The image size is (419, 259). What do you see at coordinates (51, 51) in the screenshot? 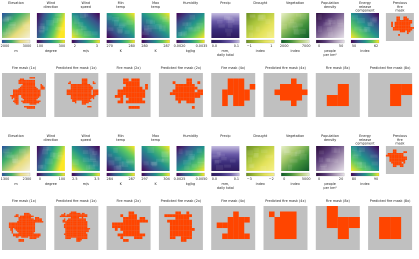
I see `unit-label: degree` at bounding box center [51, 51].